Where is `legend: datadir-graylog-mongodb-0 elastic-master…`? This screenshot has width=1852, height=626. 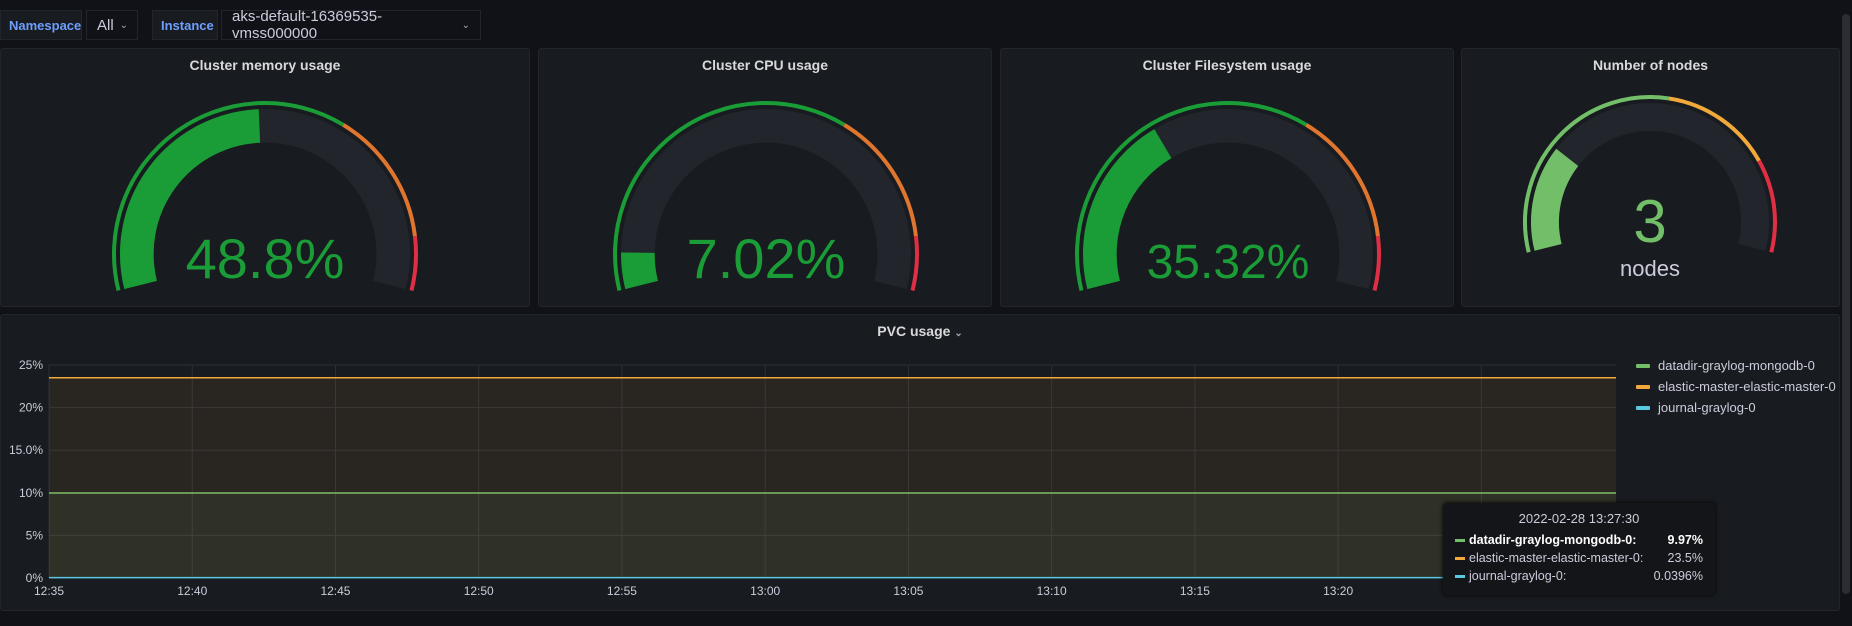
legend: datadir-graylog-mongodb-0 elastic-master… is located at coordinates (1736, 386).